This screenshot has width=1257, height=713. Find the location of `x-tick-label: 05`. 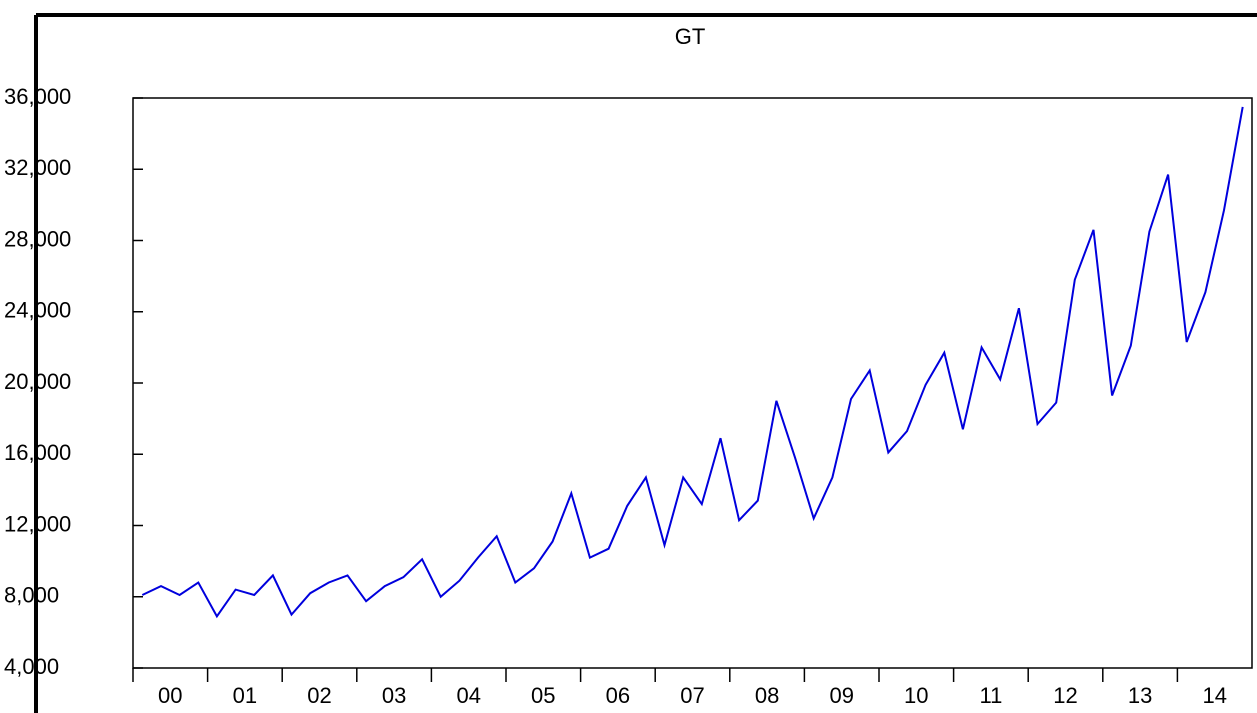

x-tick-label: 05 is located at coordinates (543, 695).